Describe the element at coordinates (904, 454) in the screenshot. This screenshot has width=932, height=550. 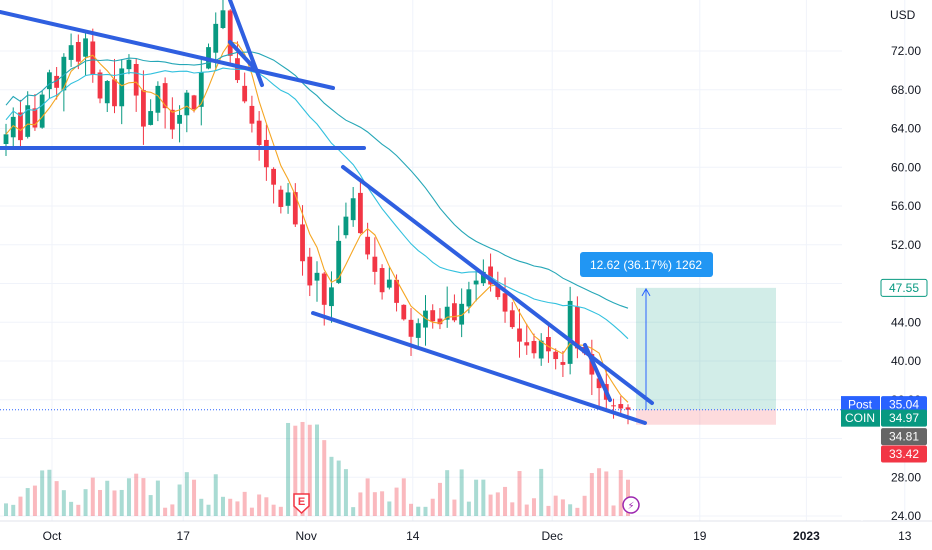
I see `price-label-value: 33.42` at that location.